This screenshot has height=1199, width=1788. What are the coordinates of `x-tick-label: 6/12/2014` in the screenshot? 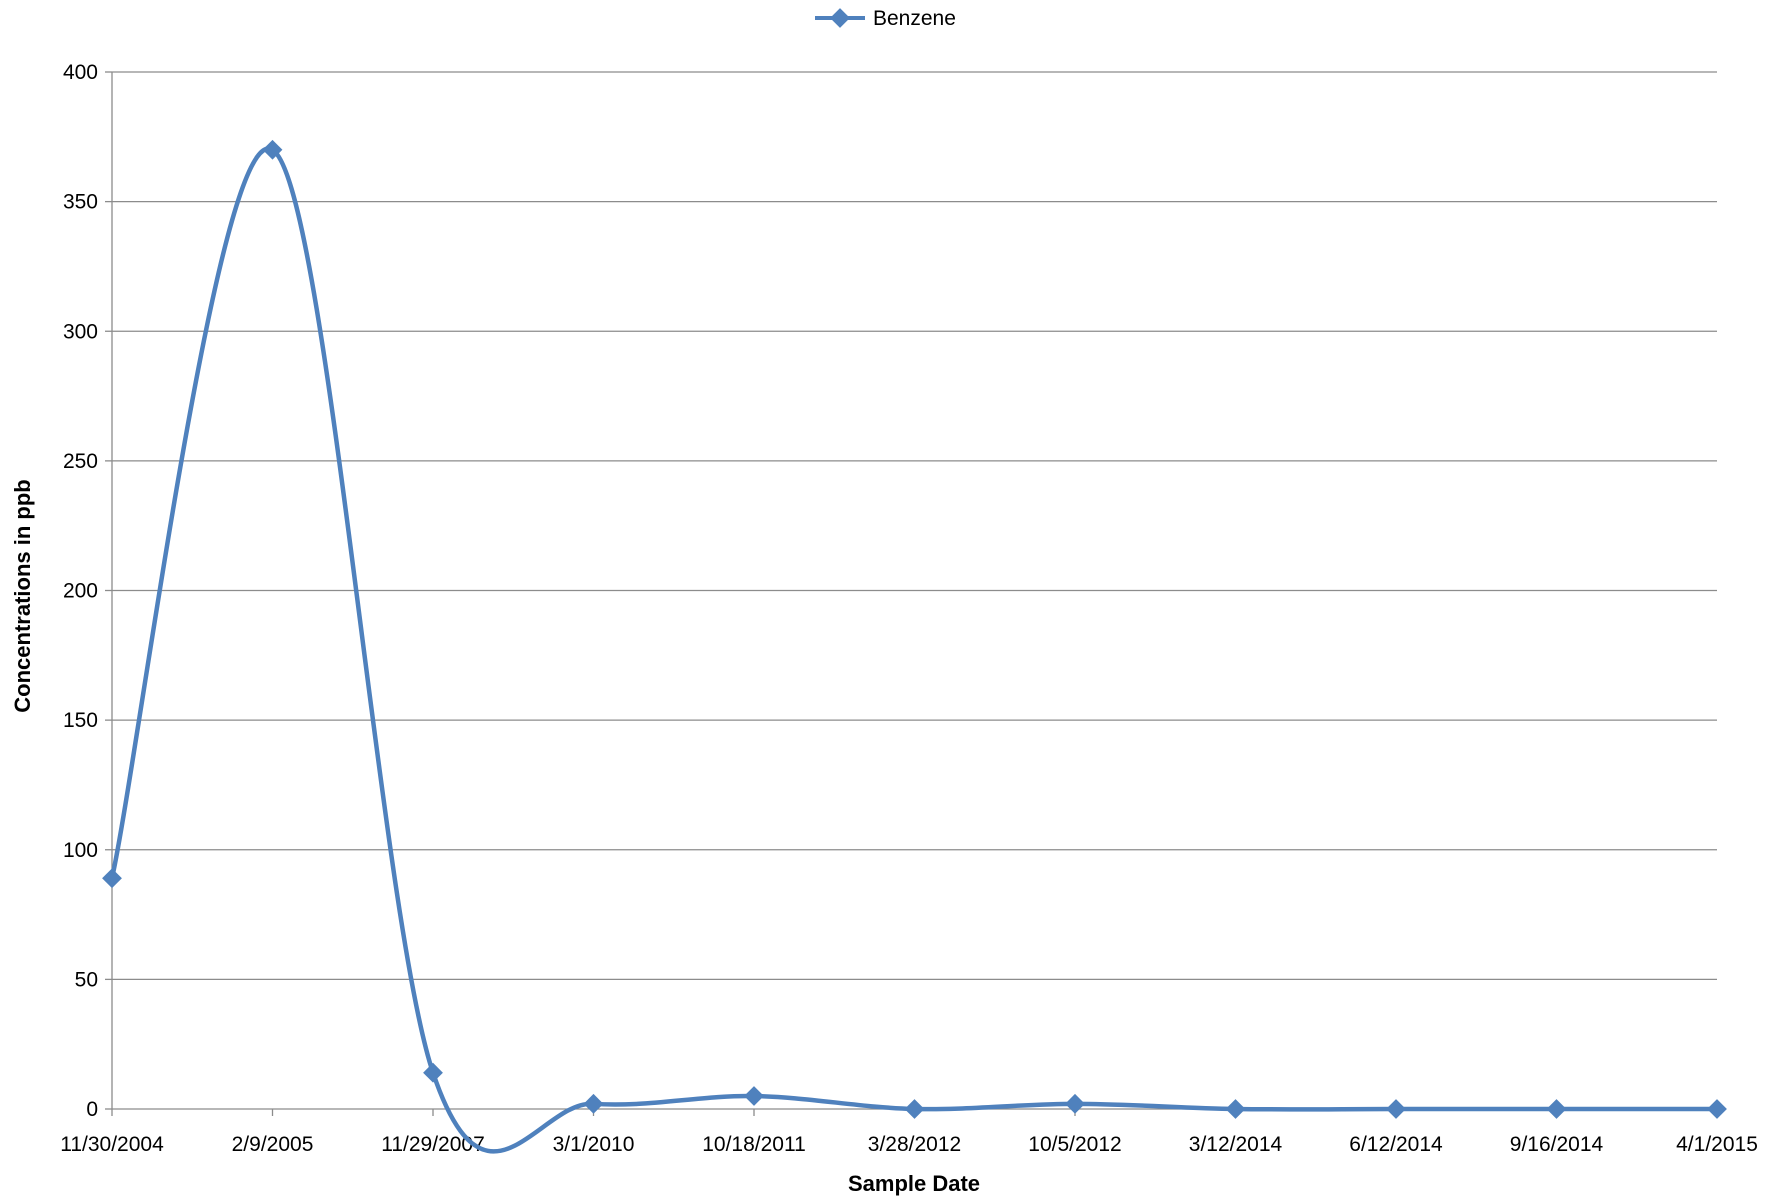 It's located at (1396, 1144).